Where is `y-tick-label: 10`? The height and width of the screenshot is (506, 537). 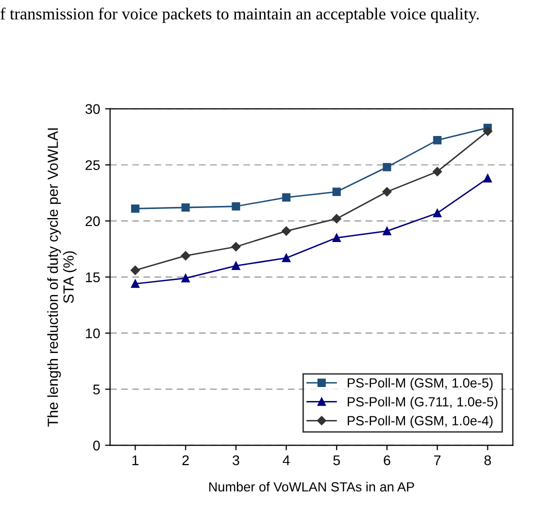
y-tick-label: 10 is located at coordinates (93, 333).